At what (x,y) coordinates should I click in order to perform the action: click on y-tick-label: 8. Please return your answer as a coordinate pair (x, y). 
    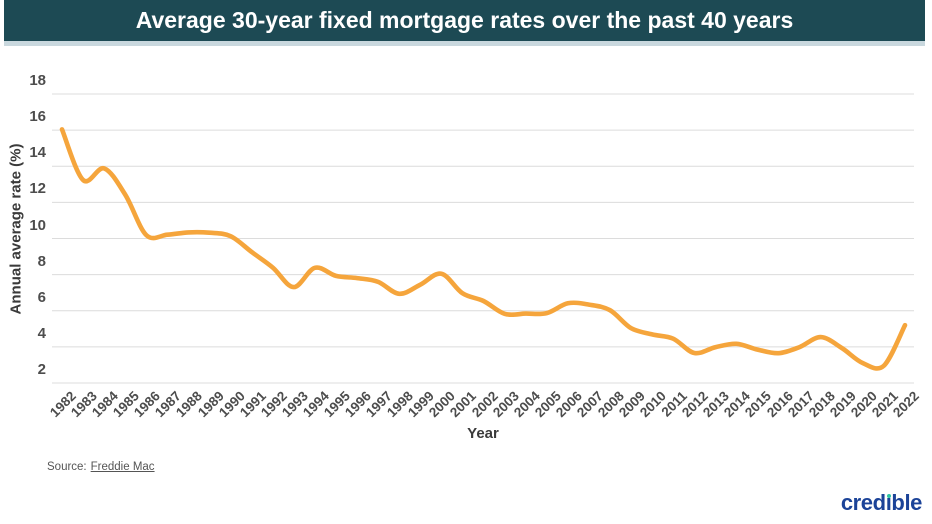
    Looking at the image, I should click on (41, 261).